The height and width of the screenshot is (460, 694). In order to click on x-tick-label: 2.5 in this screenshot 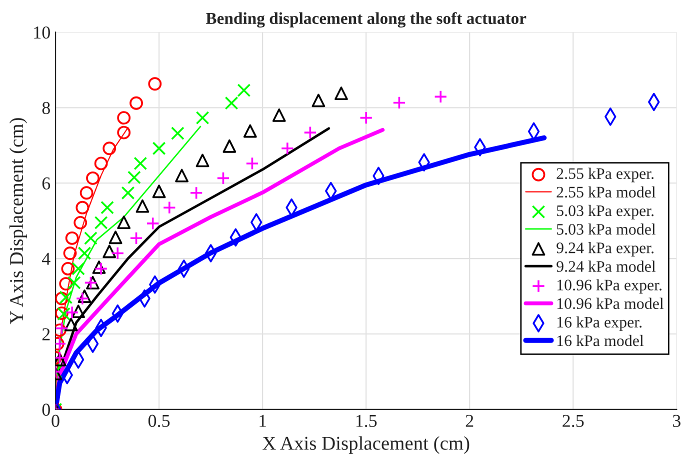, I will do `click(573, 421)`.